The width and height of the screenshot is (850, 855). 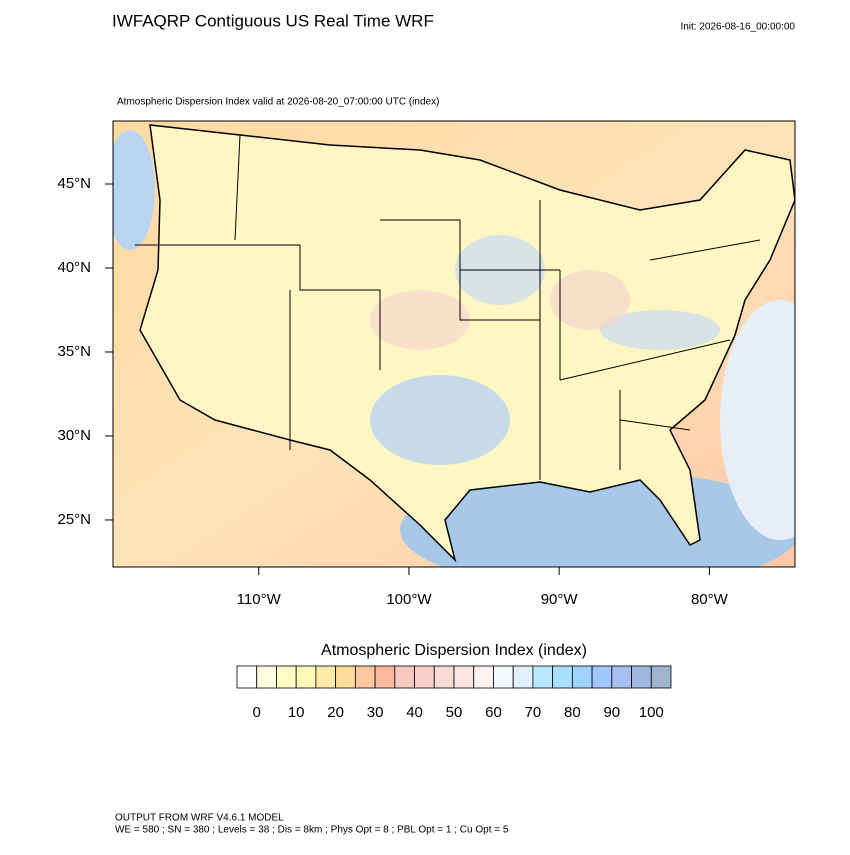 What do you see at coordinates (257, 712) in the screenshot?
I see `colorbar-tick-label: 0` at bounding box center [257, 712].